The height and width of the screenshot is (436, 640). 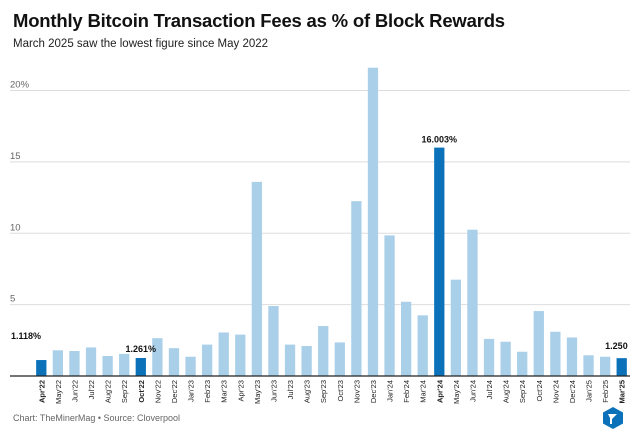 I want to click on data-label: 1.118%, so click(x=26, y=336).